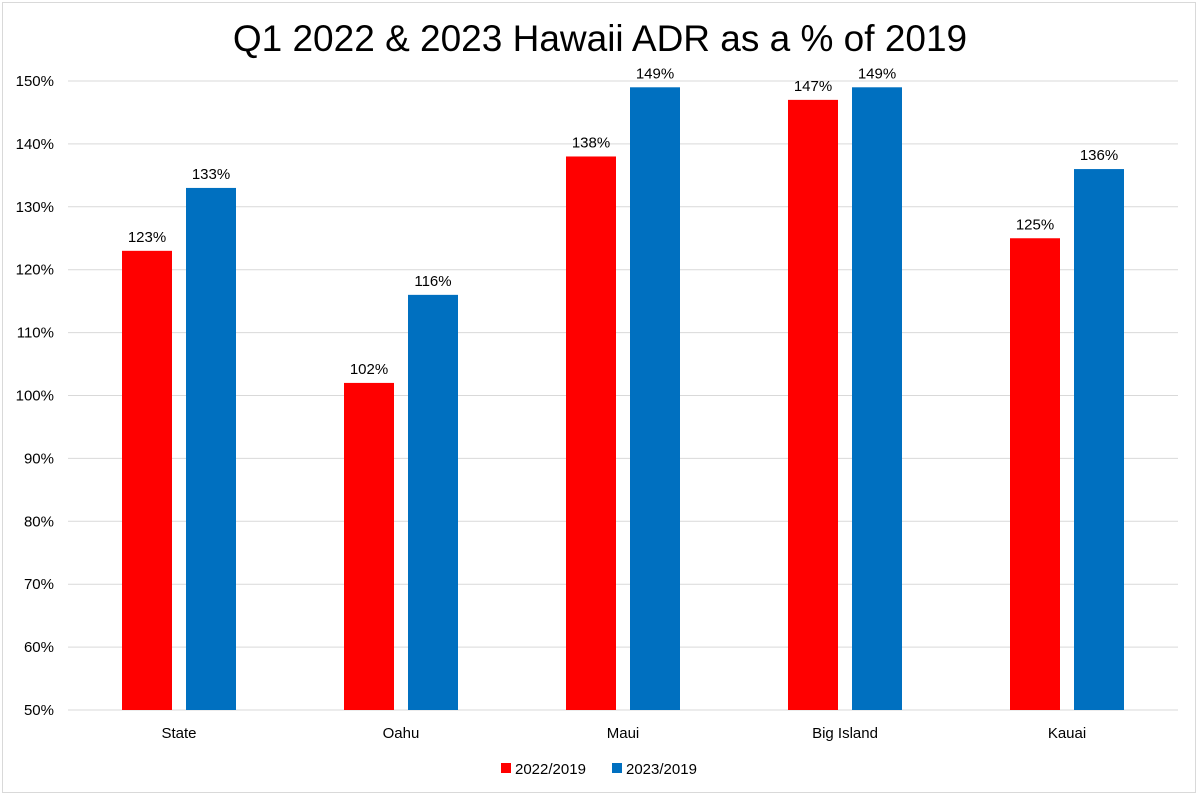 The height and width of the screenshot is (797, 1200). What do you see at coordinates (877, 399) in the screenshot?
I see `bar-2023-2019-big-island` at bounding box center [877, 399].